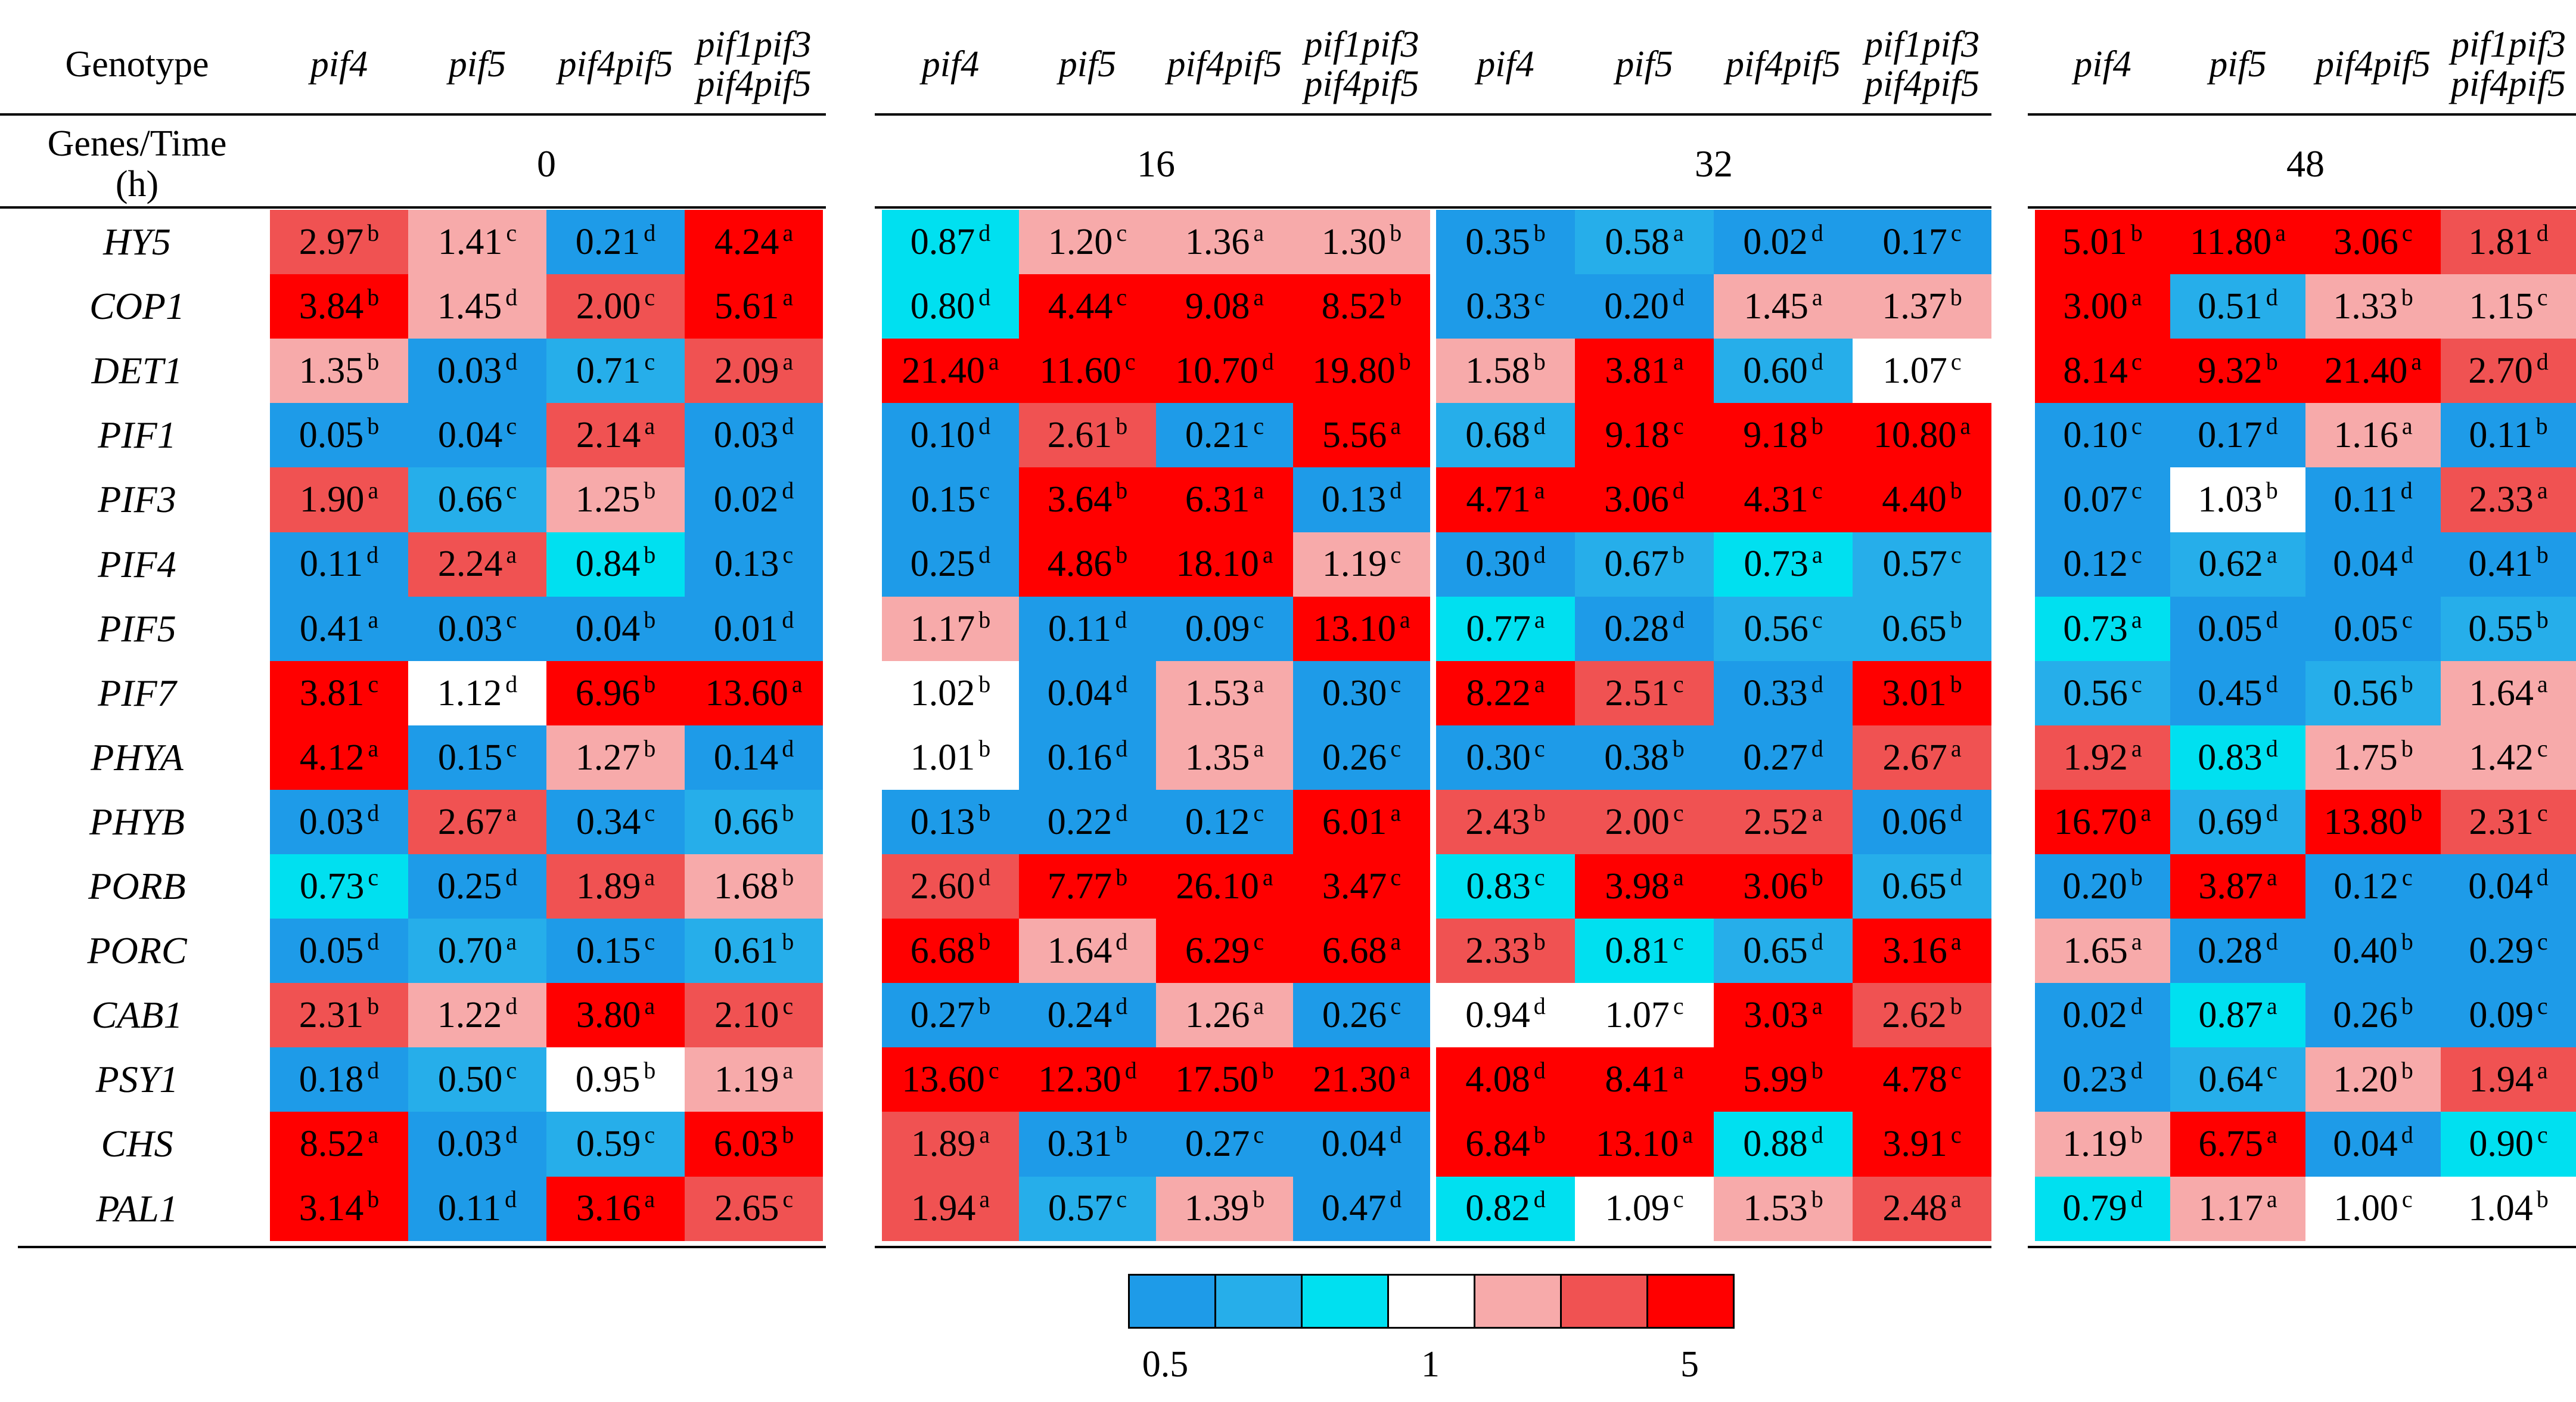 The width and height of the screenshot is (2576, 1402). Describe the element at coordinates (1637, 1079) in the screenshot. I see `cell-value-label: 8.41` at that location.